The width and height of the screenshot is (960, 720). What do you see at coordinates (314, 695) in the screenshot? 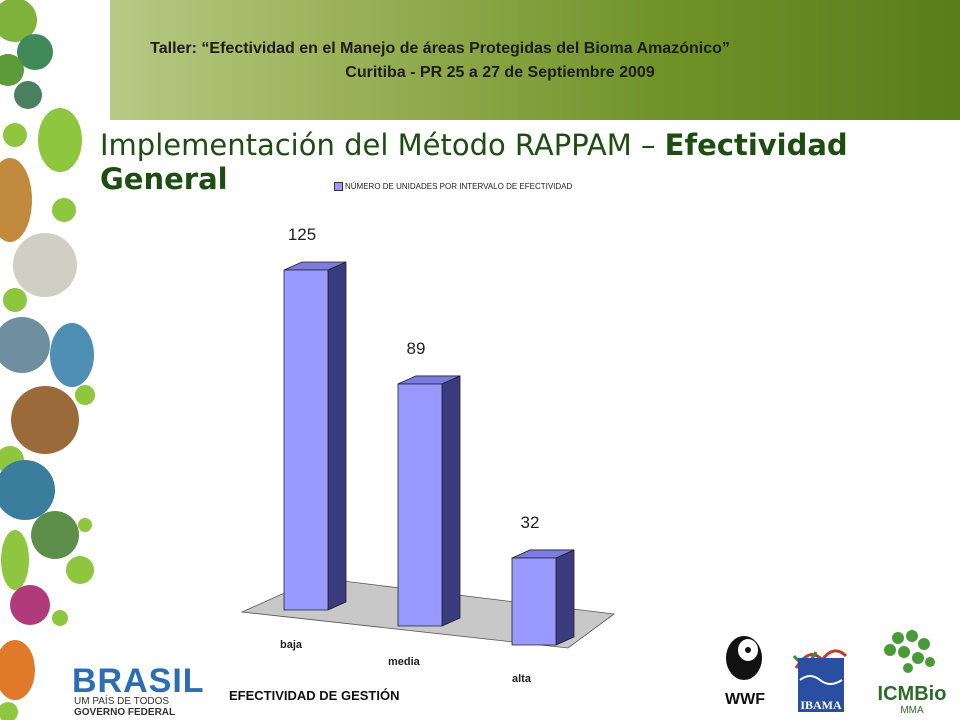
I see `footer-text: EFECTIVIDAD DE GESTIÓN` at bounding box center [314, 695].